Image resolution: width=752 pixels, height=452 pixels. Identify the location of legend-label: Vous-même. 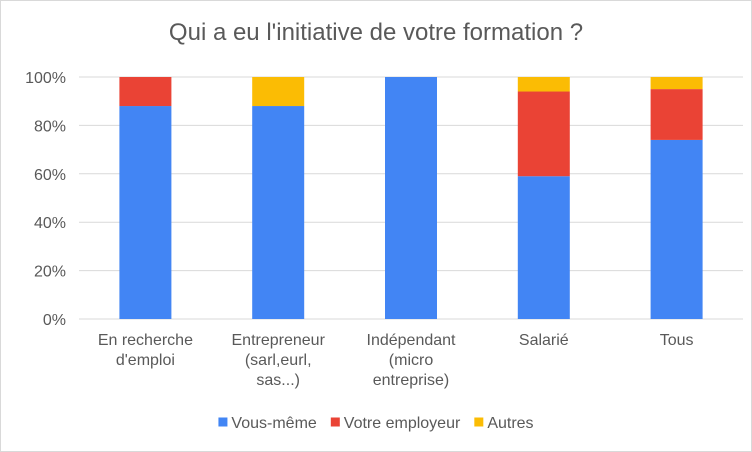
(273, 423).